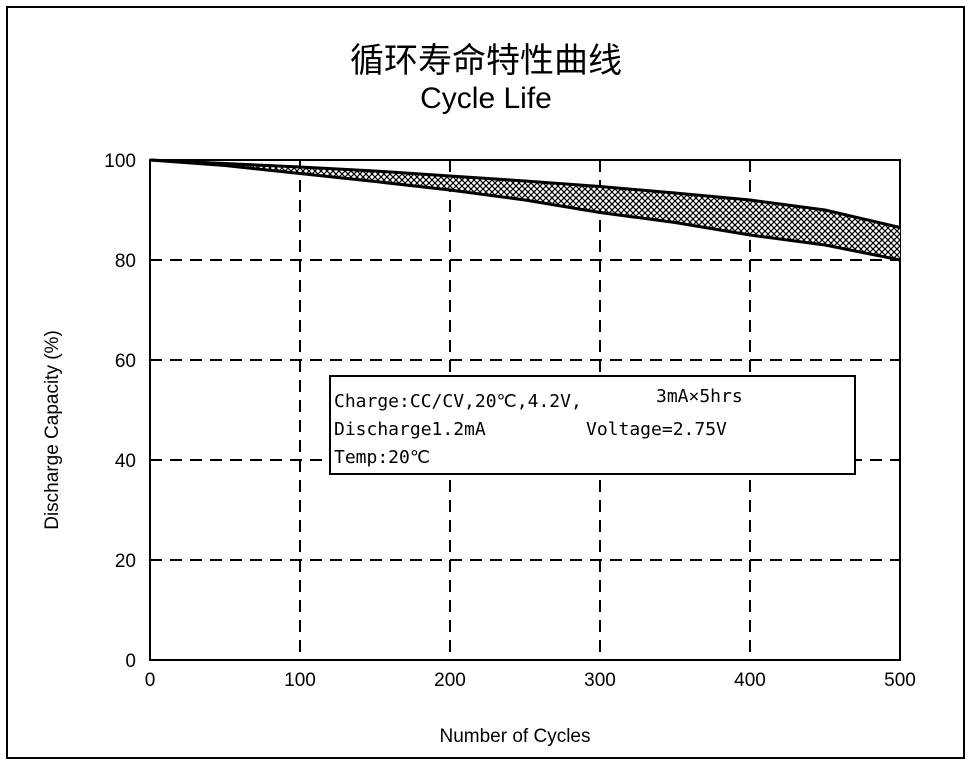  What do you see at coordinates (300, 680) in the screenshot?
I see `x-tick-label: 100` at bounding box center [300, 680].